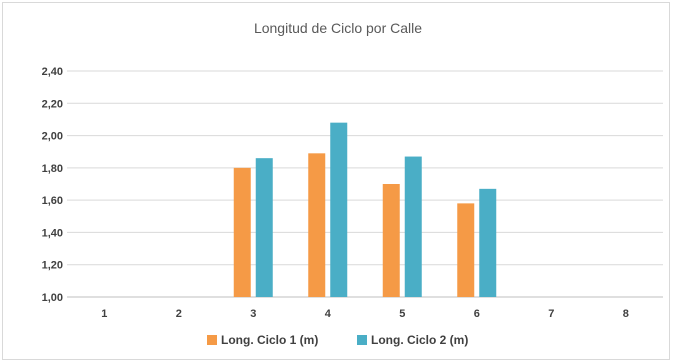  What do you see at coordinates (338, 28) in the screenshot?
I see `chart-title: Longitud de Ciclo por Calle` at bounding box center [338, 28].